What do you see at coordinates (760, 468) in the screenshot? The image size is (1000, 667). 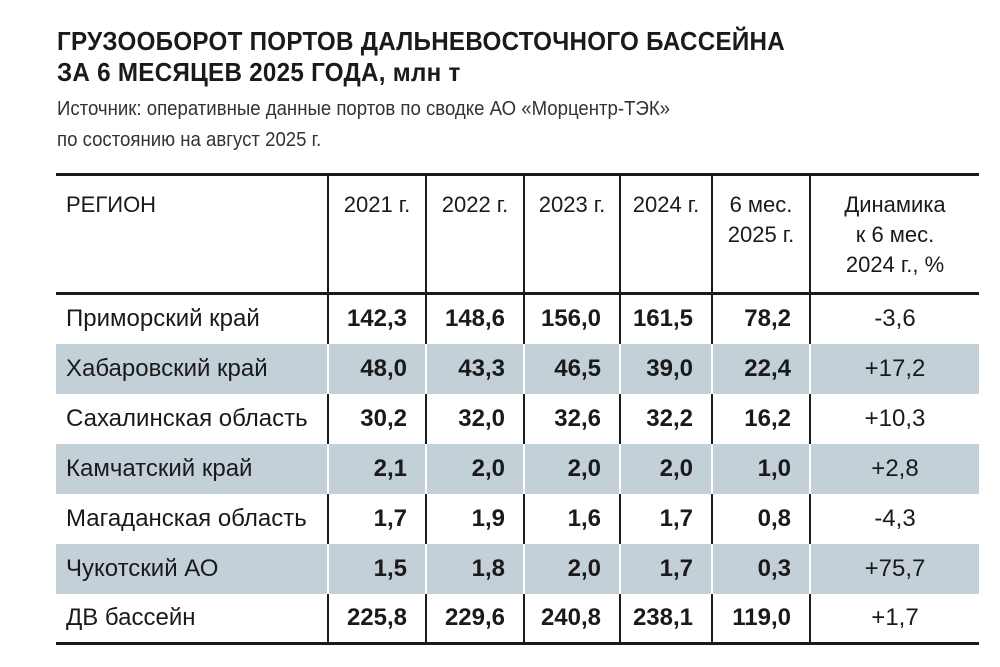 I see `cell-6m-2025: 1,0` at bounding box center [760, 468].